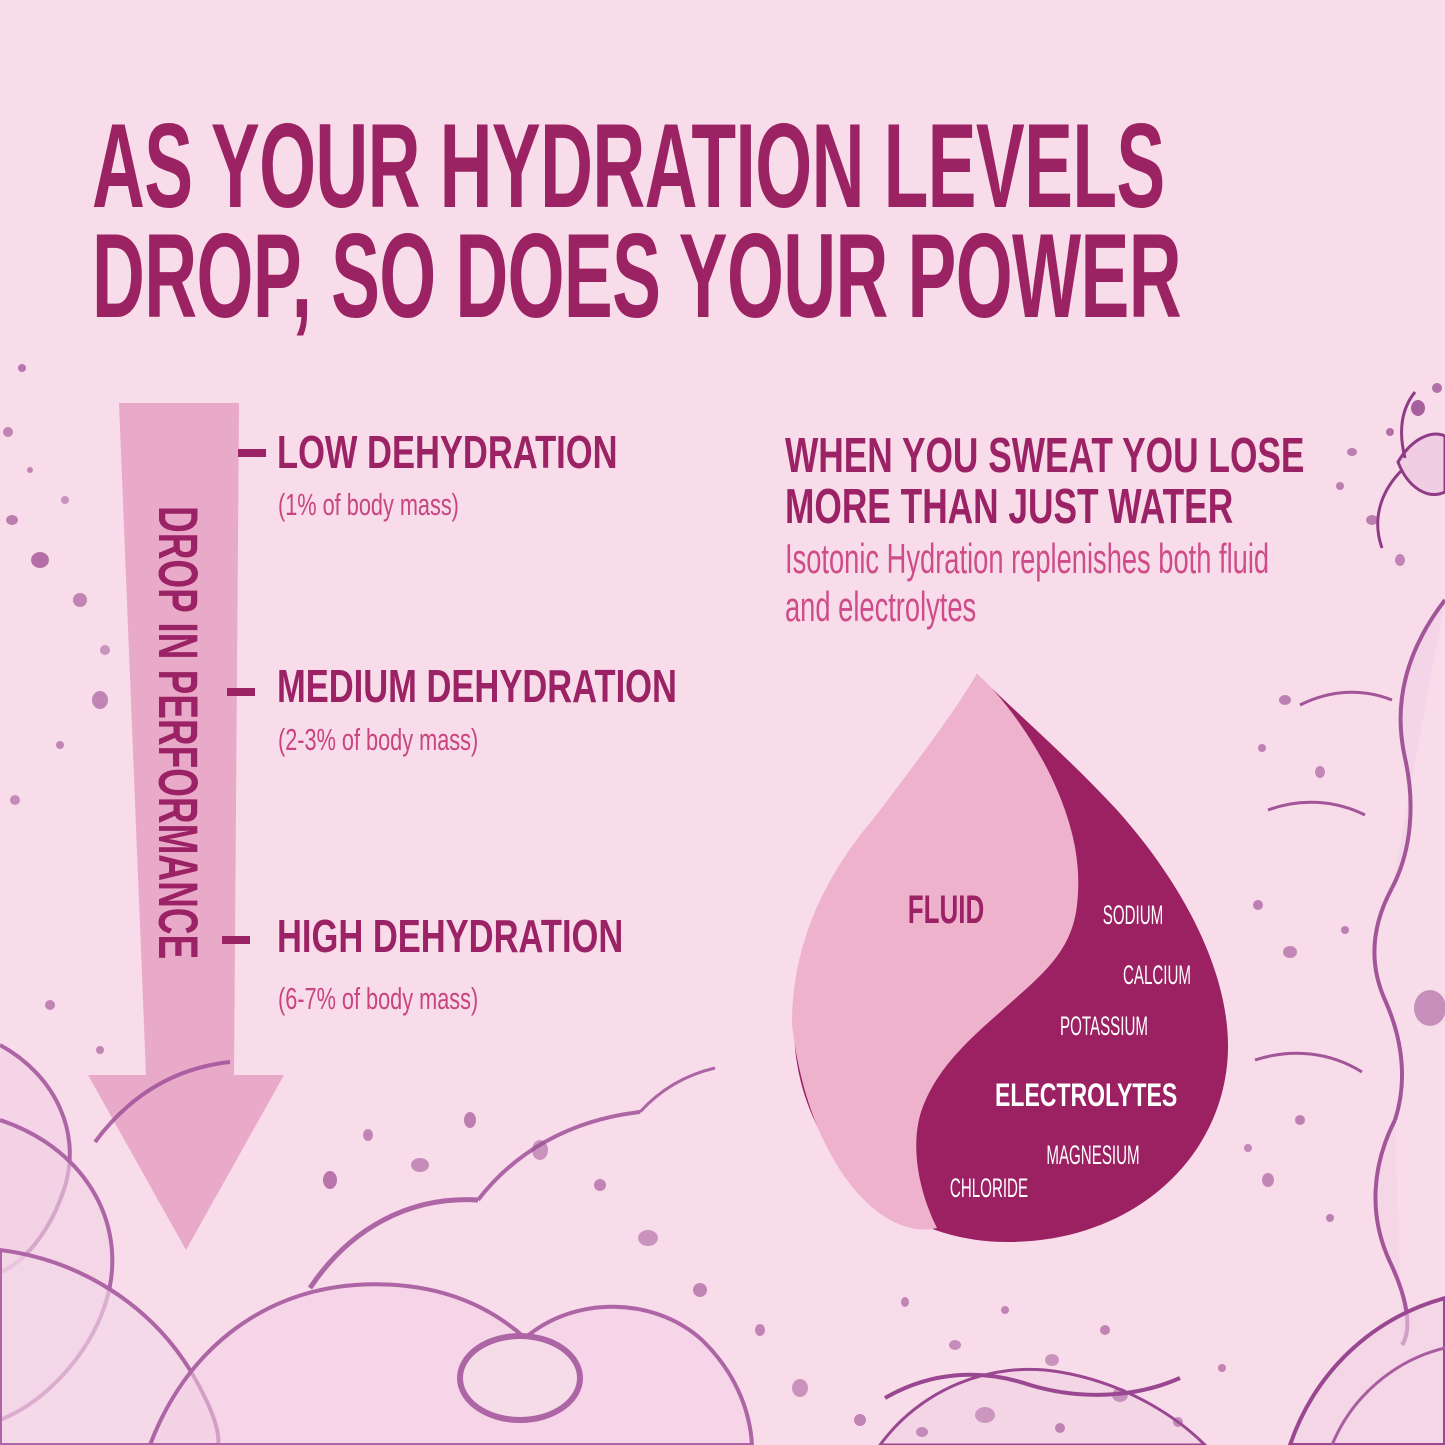 Image resolution: width=1445 pixels, height=1445 pixels. I want to click on down-arrow-shape, so click(186, 826).